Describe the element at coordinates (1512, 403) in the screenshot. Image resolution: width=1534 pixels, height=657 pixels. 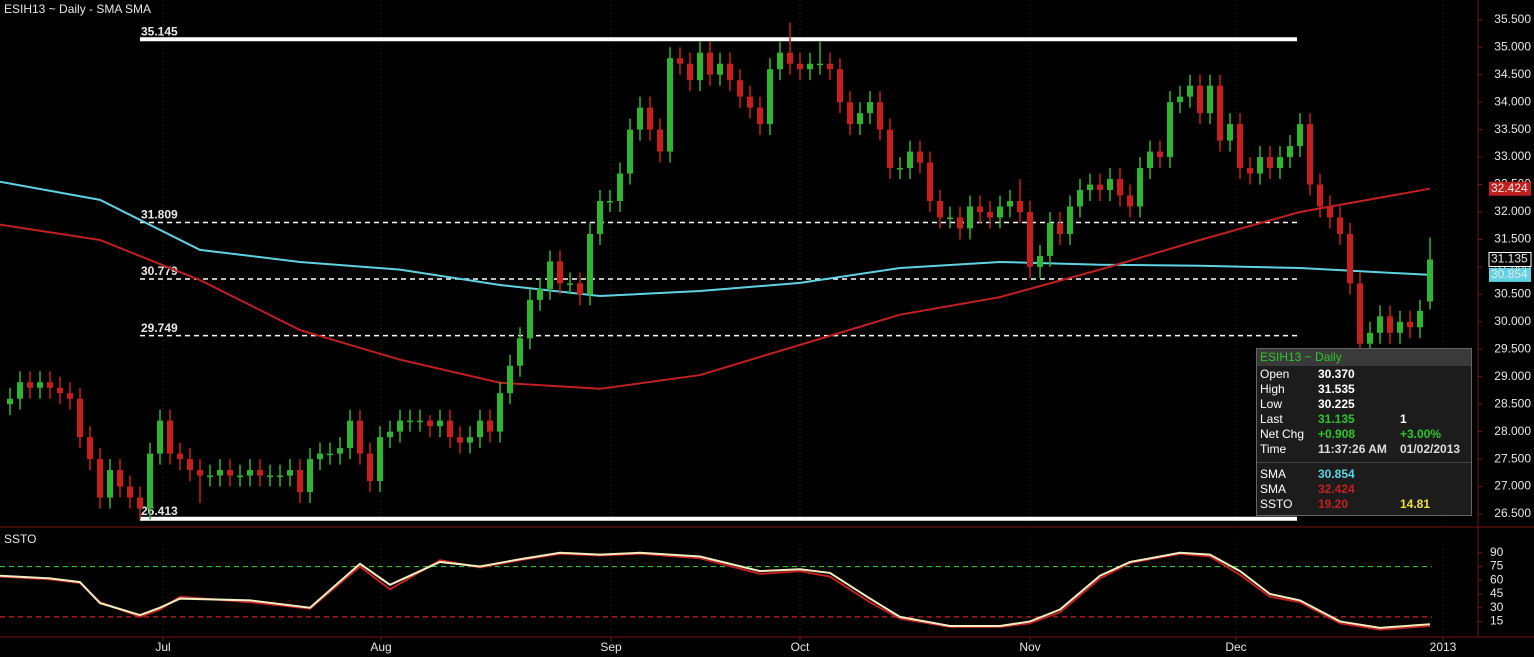
I see `y-tick-label: 28.500` at that location.